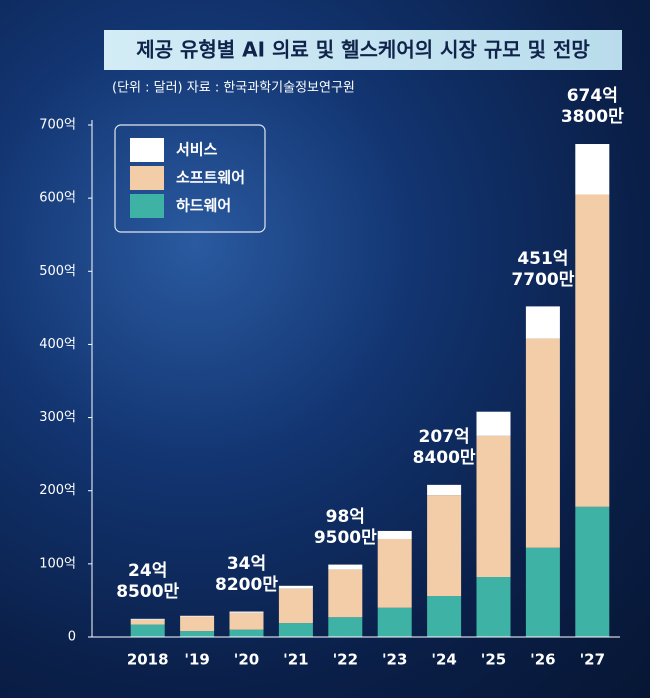 The image size is (650, 698). I want to click on legend-label: 하드웨어, so click(203, 206).